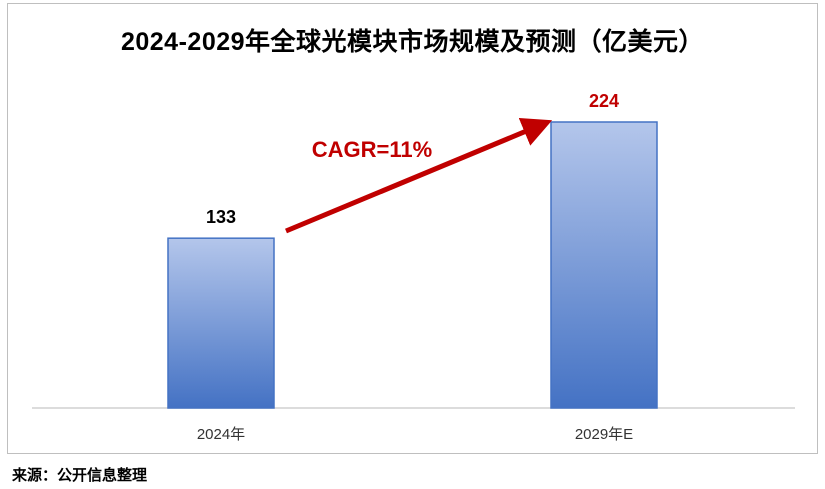 Image resolution: width=825 pixels, height=489 pixels. What do you see at coordinates (221, 217) in the screenshot?
I see `data-label-0: 133` at bounding box center [221, 217].